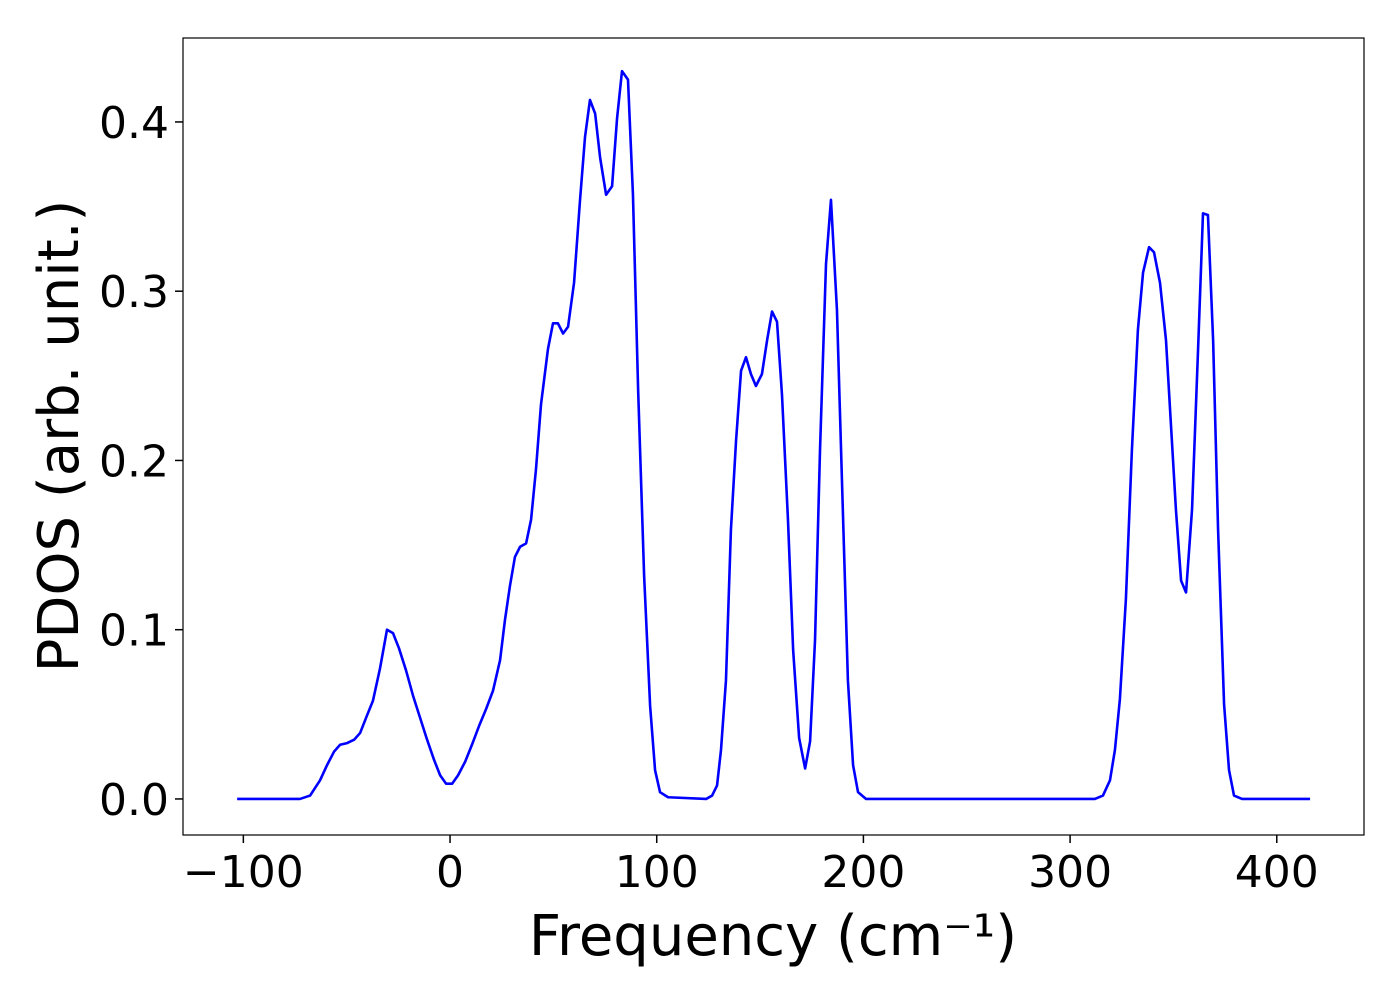 The height and width of the screenshot is (1000, 1400). Describe the element at coordinates (134, 292) in the screenshot. I see `y-tick-label: 0.3` at that location.